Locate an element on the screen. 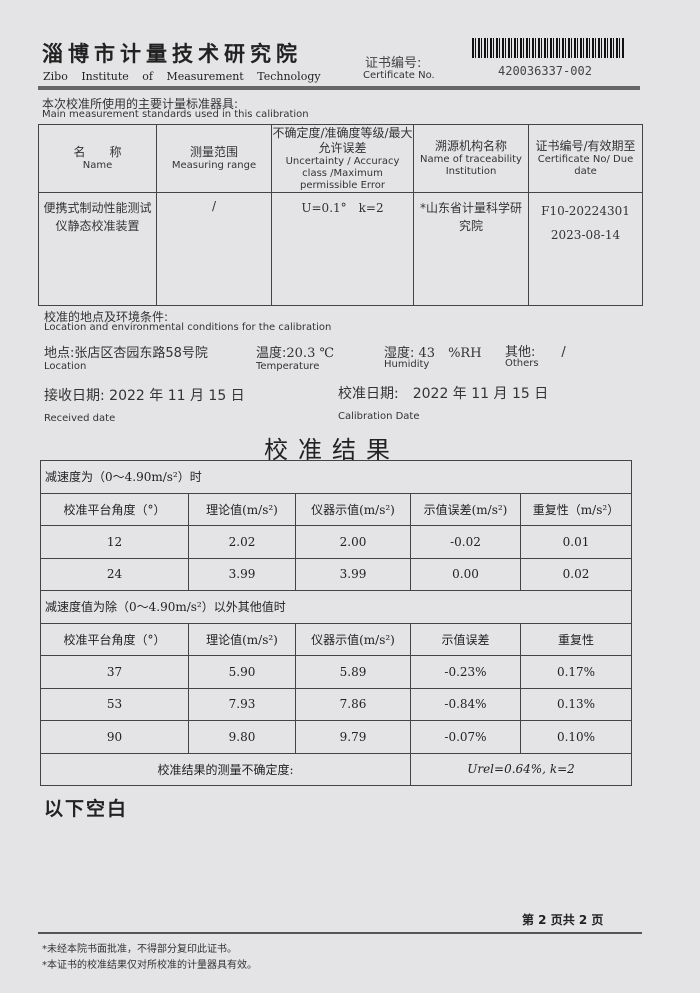  barcode is located at coordinates (548, 48).